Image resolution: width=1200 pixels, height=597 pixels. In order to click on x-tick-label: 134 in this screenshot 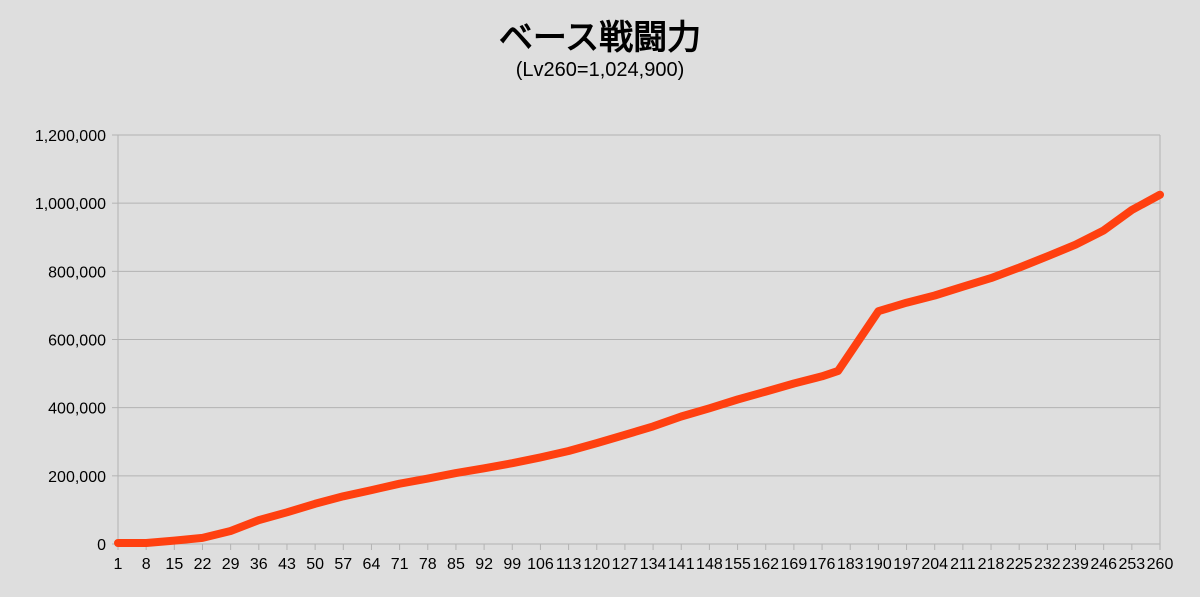, I will do `click(653, 564)`.